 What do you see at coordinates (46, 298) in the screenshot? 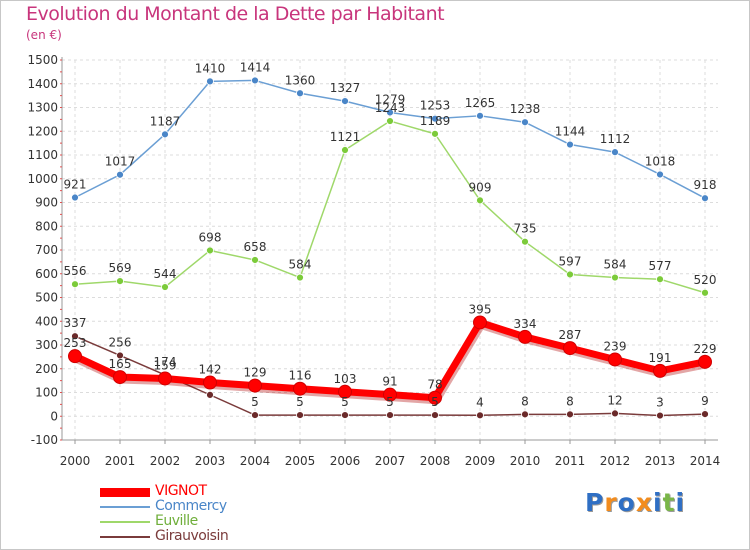
I see `y-tick-label: 500` at bounding box center [46, 298].